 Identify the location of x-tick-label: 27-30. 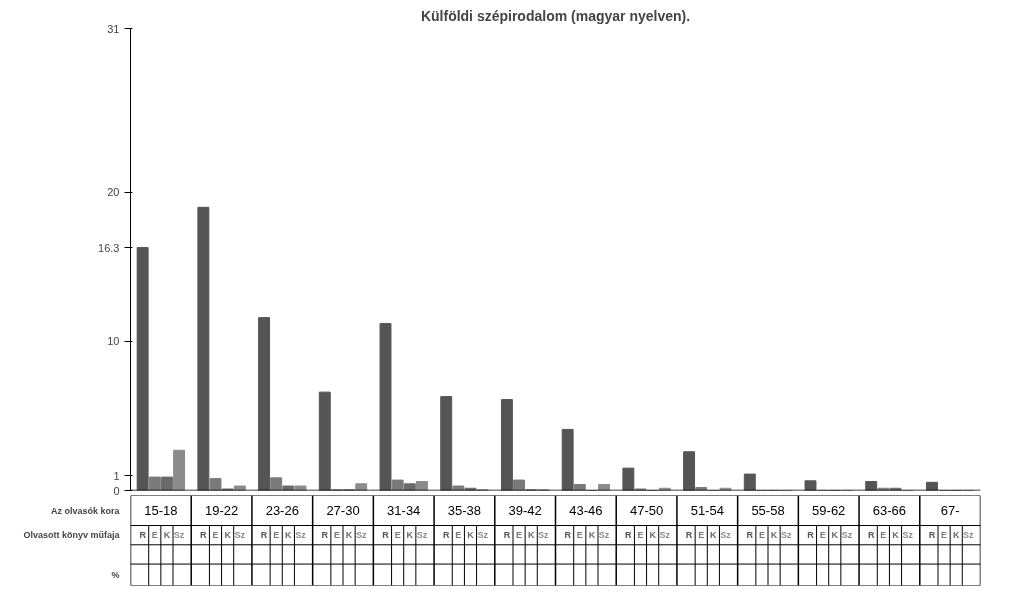
(343, 510).